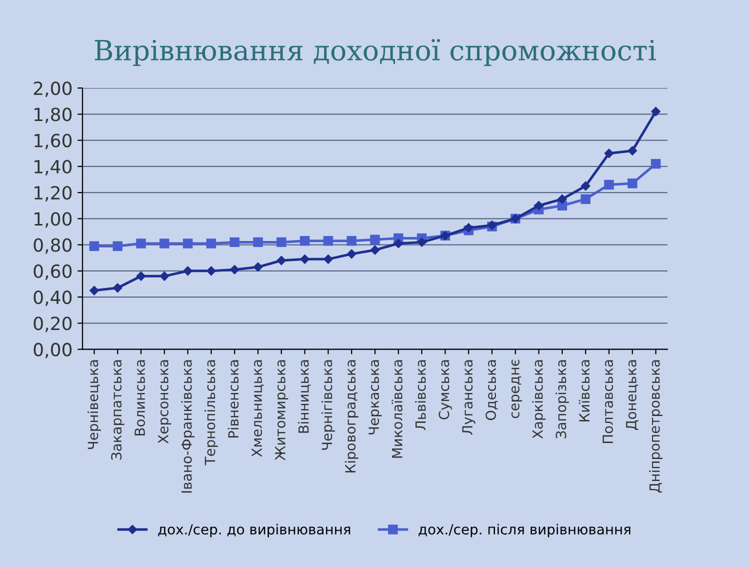 The image size is (750, 568). I want to click on y-tick-label: 2,00, so click(53, 89).